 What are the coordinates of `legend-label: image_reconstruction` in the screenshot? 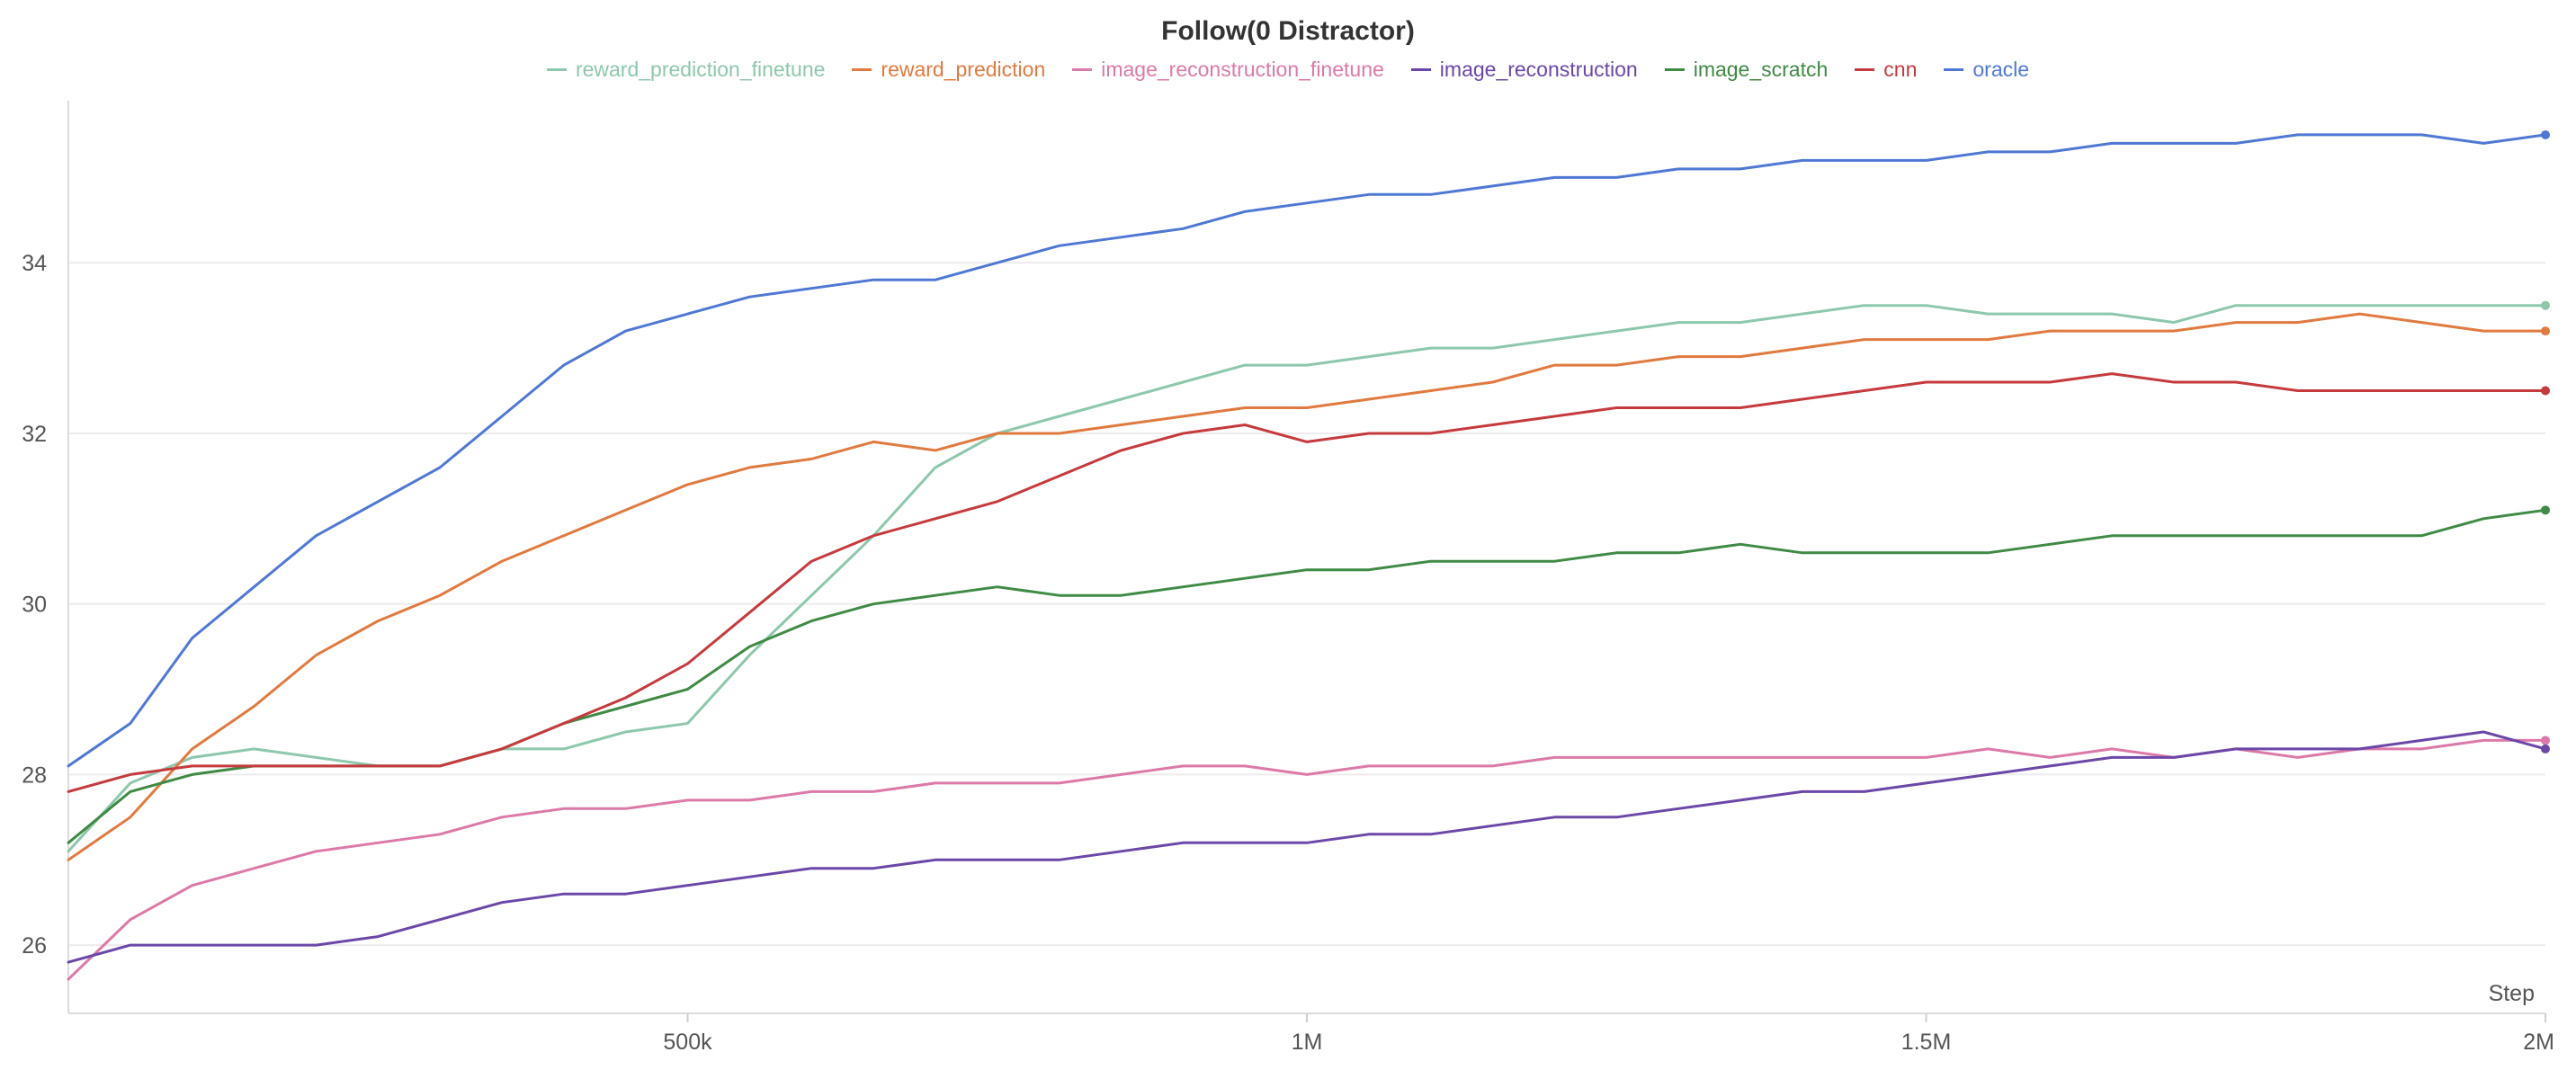 It's located at (1538, 69).